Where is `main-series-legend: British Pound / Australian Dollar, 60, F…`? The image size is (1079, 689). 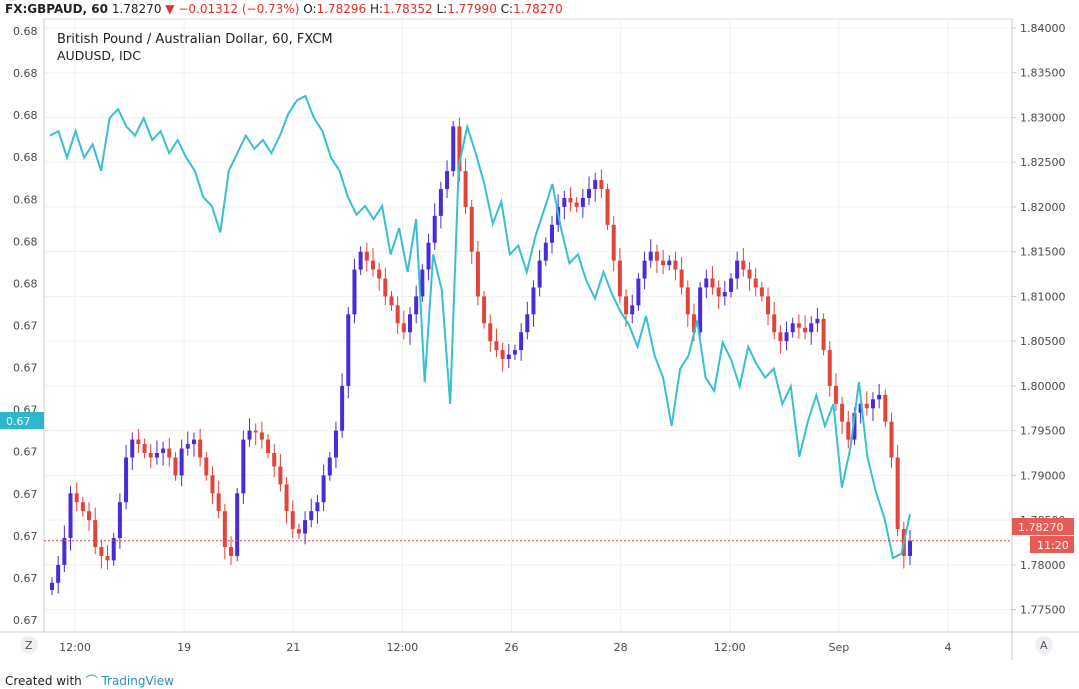
main-series-legend: British Pound / Australian Dollar, 60, F… is located at coordinates (195, 39).